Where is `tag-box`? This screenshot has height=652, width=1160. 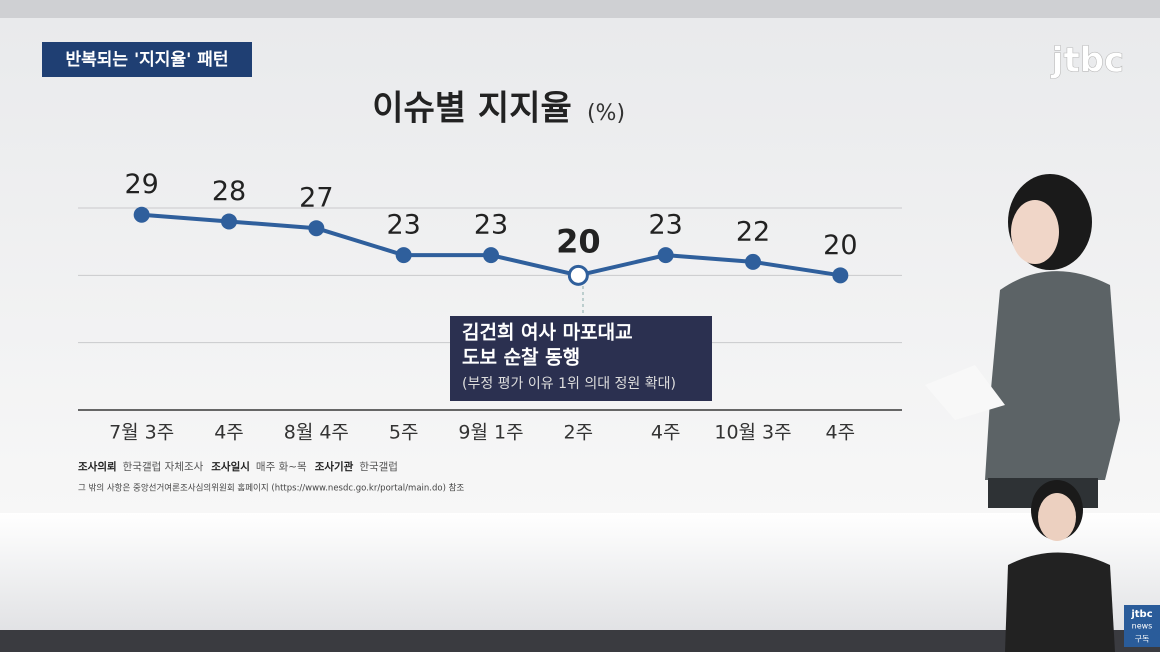 tag-box is located at coordinates (147, 59).